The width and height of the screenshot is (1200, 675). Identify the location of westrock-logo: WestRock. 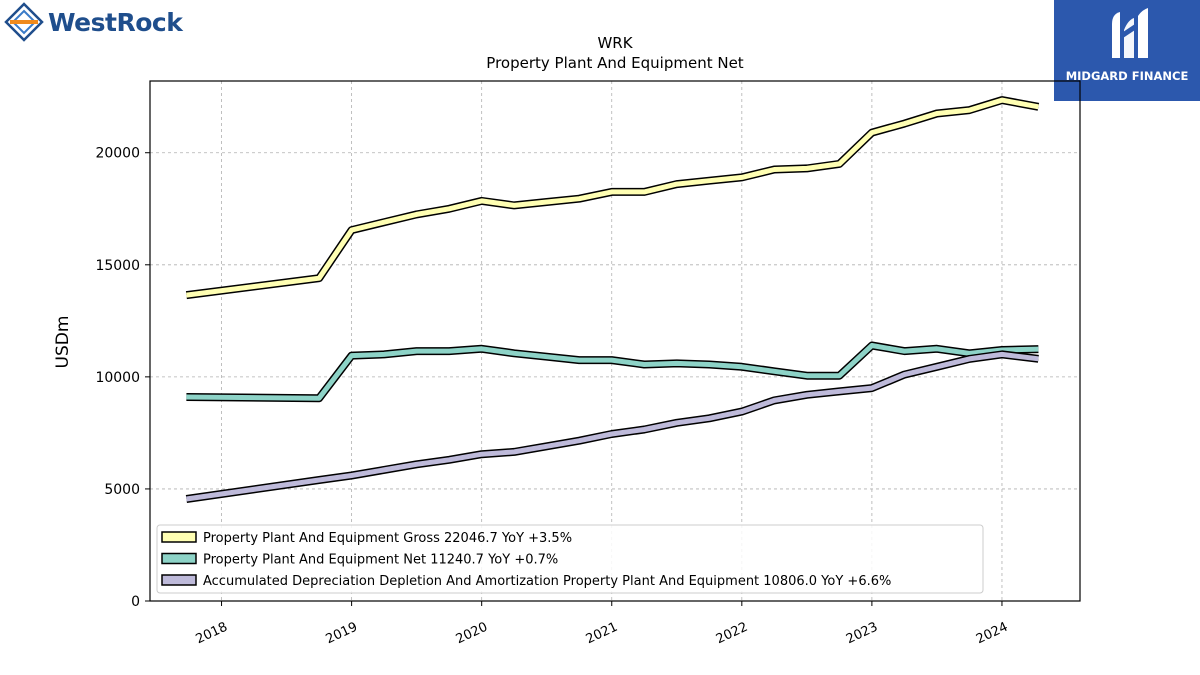
(99, 24).